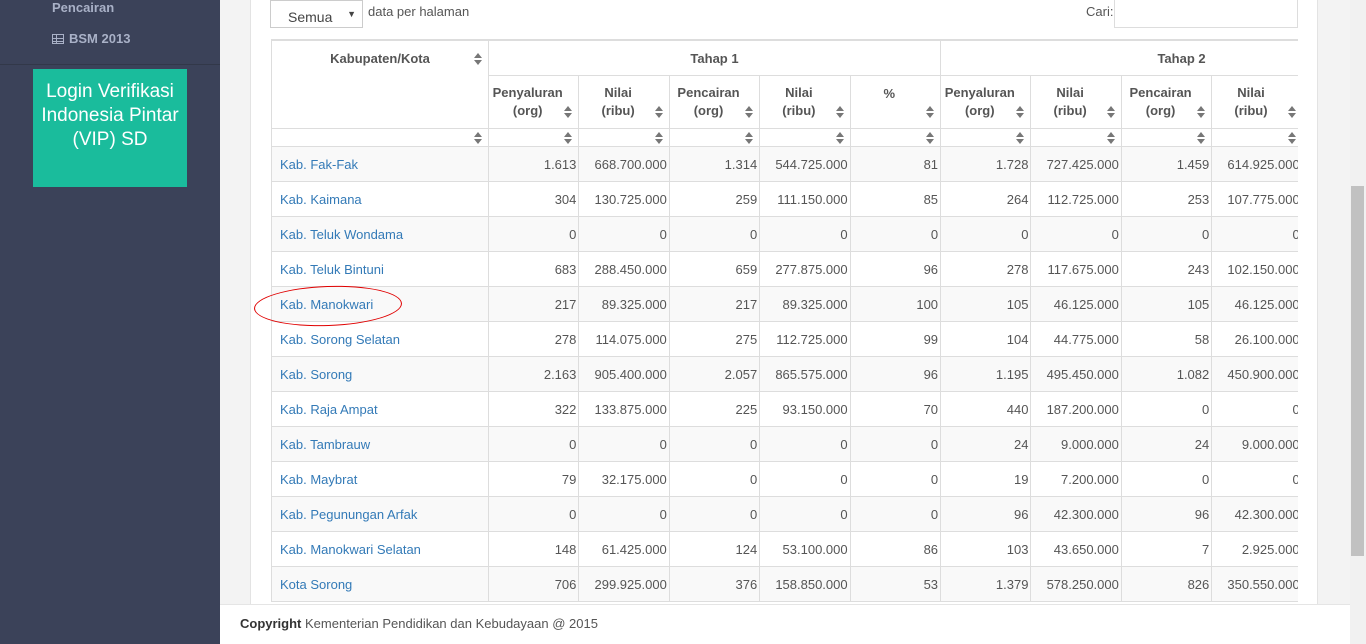  What do you see at coordinates (986, 102) in the screenshot?
I see `column-header-g2-c1: Penyaluran (org)` at bounding box center [986, 102].